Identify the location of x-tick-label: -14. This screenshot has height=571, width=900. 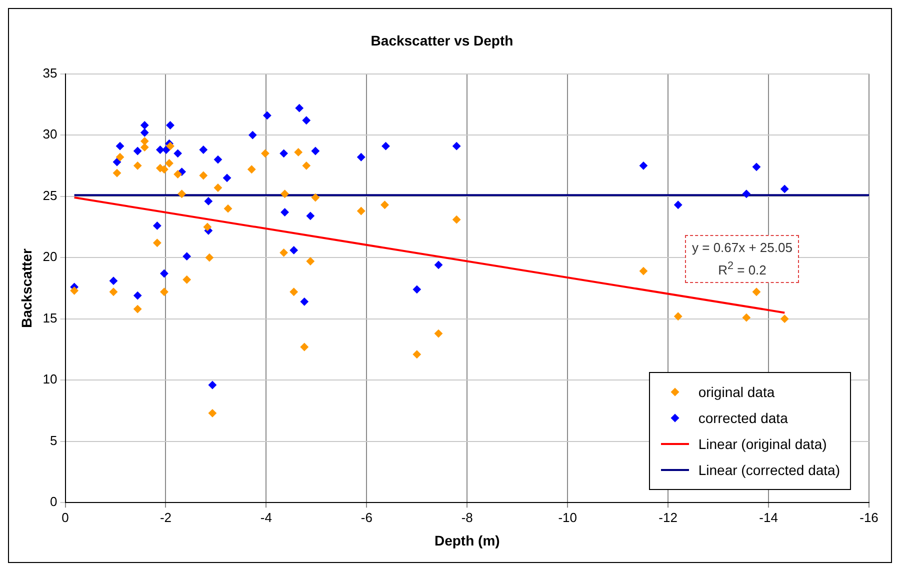
(768, 517).